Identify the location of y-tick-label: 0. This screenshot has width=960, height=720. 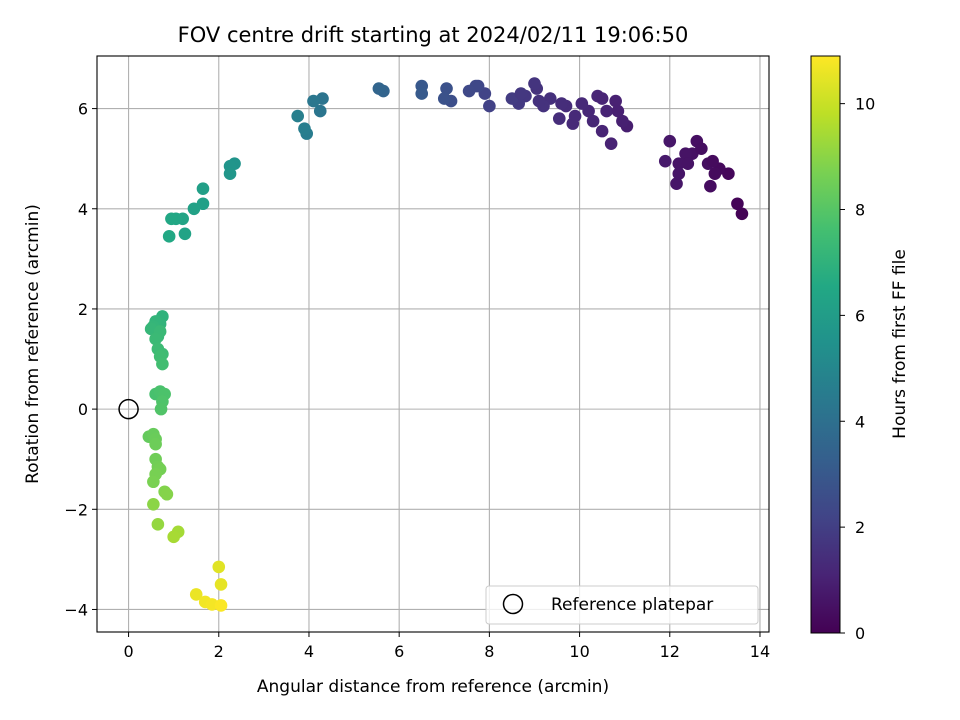
(83, 409).